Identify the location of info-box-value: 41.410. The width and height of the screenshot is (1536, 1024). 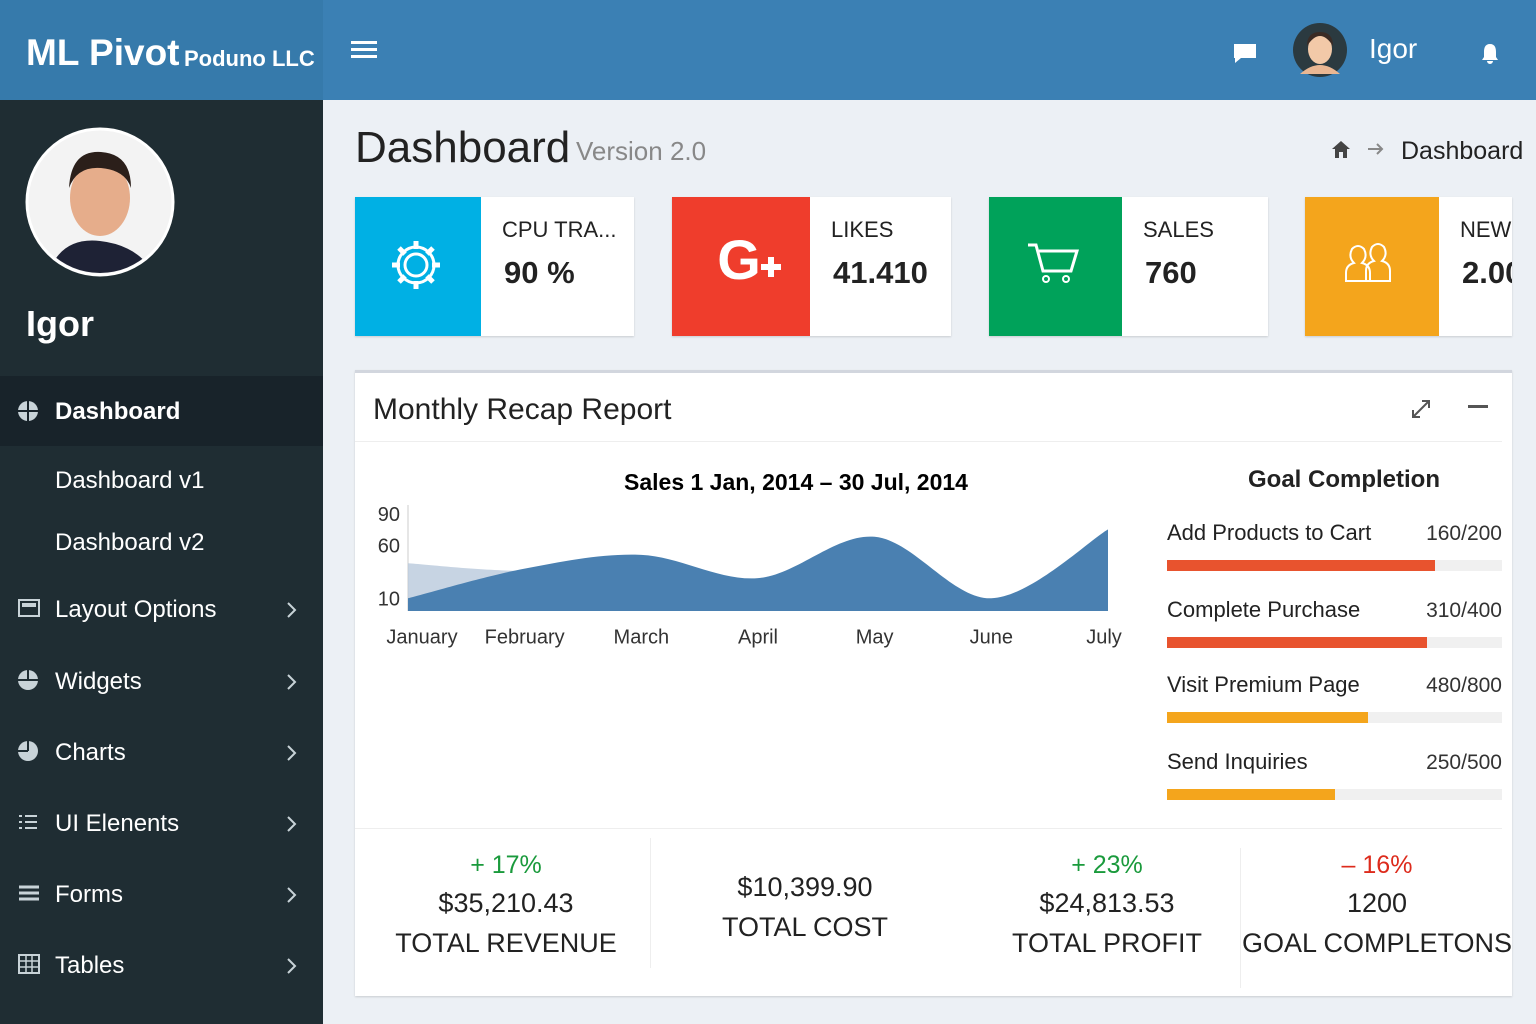
(880, 272).